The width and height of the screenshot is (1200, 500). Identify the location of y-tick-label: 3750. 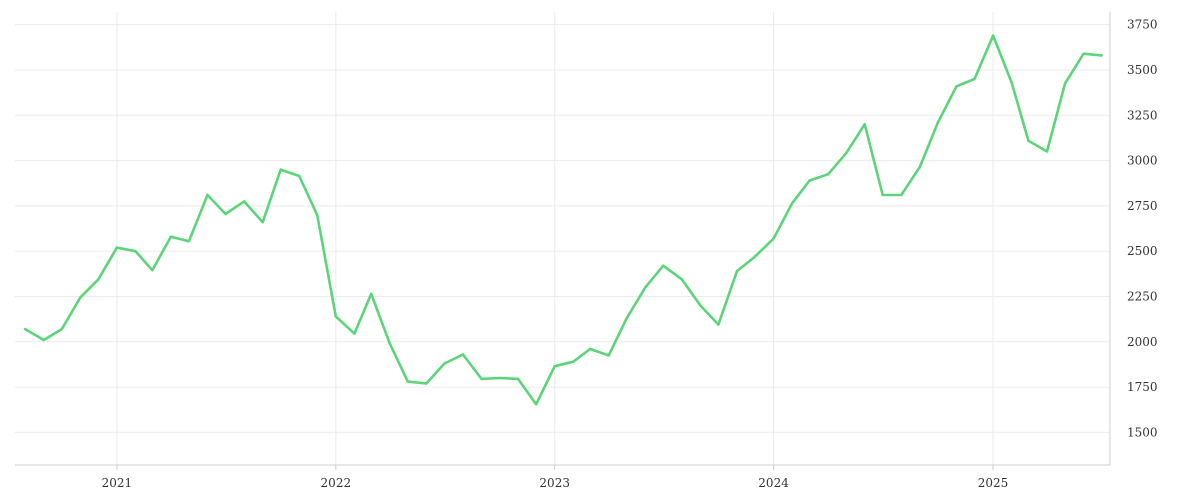
(1142, 25).